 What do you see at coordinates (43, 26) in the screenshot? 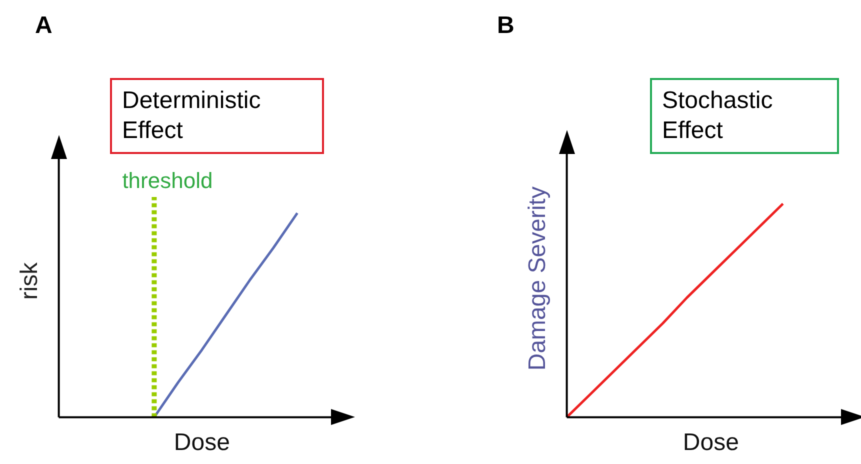
I see `chart-title: A` at bounding box center [43, 26].